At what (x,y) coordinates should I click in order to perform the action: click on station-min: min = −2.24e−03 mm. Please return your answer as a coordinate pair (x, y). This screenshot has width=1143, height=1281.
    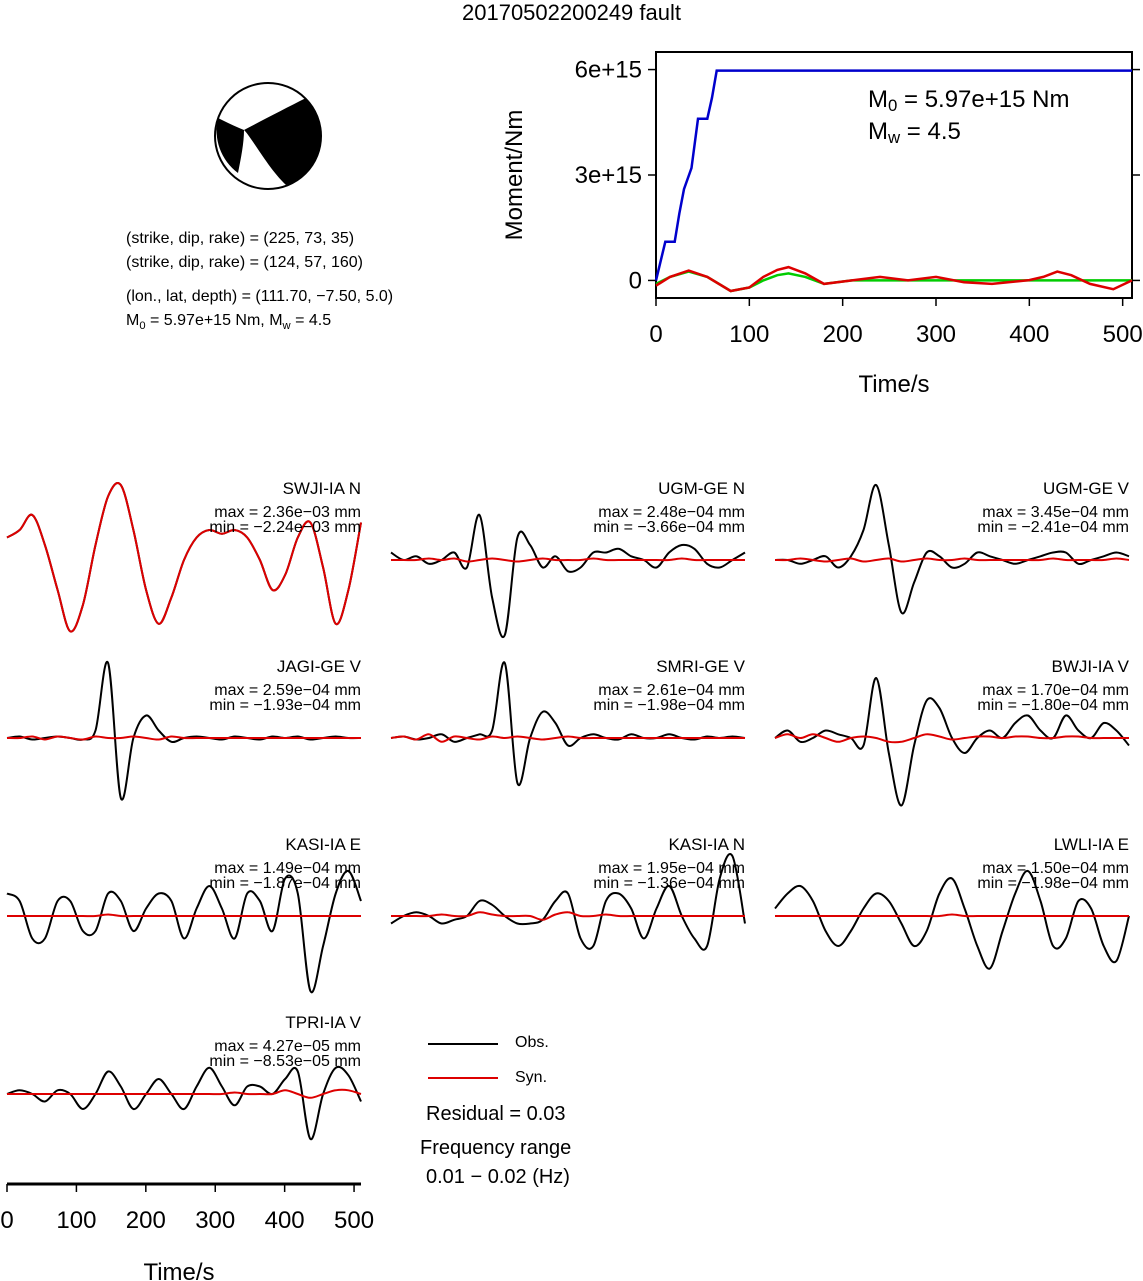
    Looking at the image, I should click on (285, 527).